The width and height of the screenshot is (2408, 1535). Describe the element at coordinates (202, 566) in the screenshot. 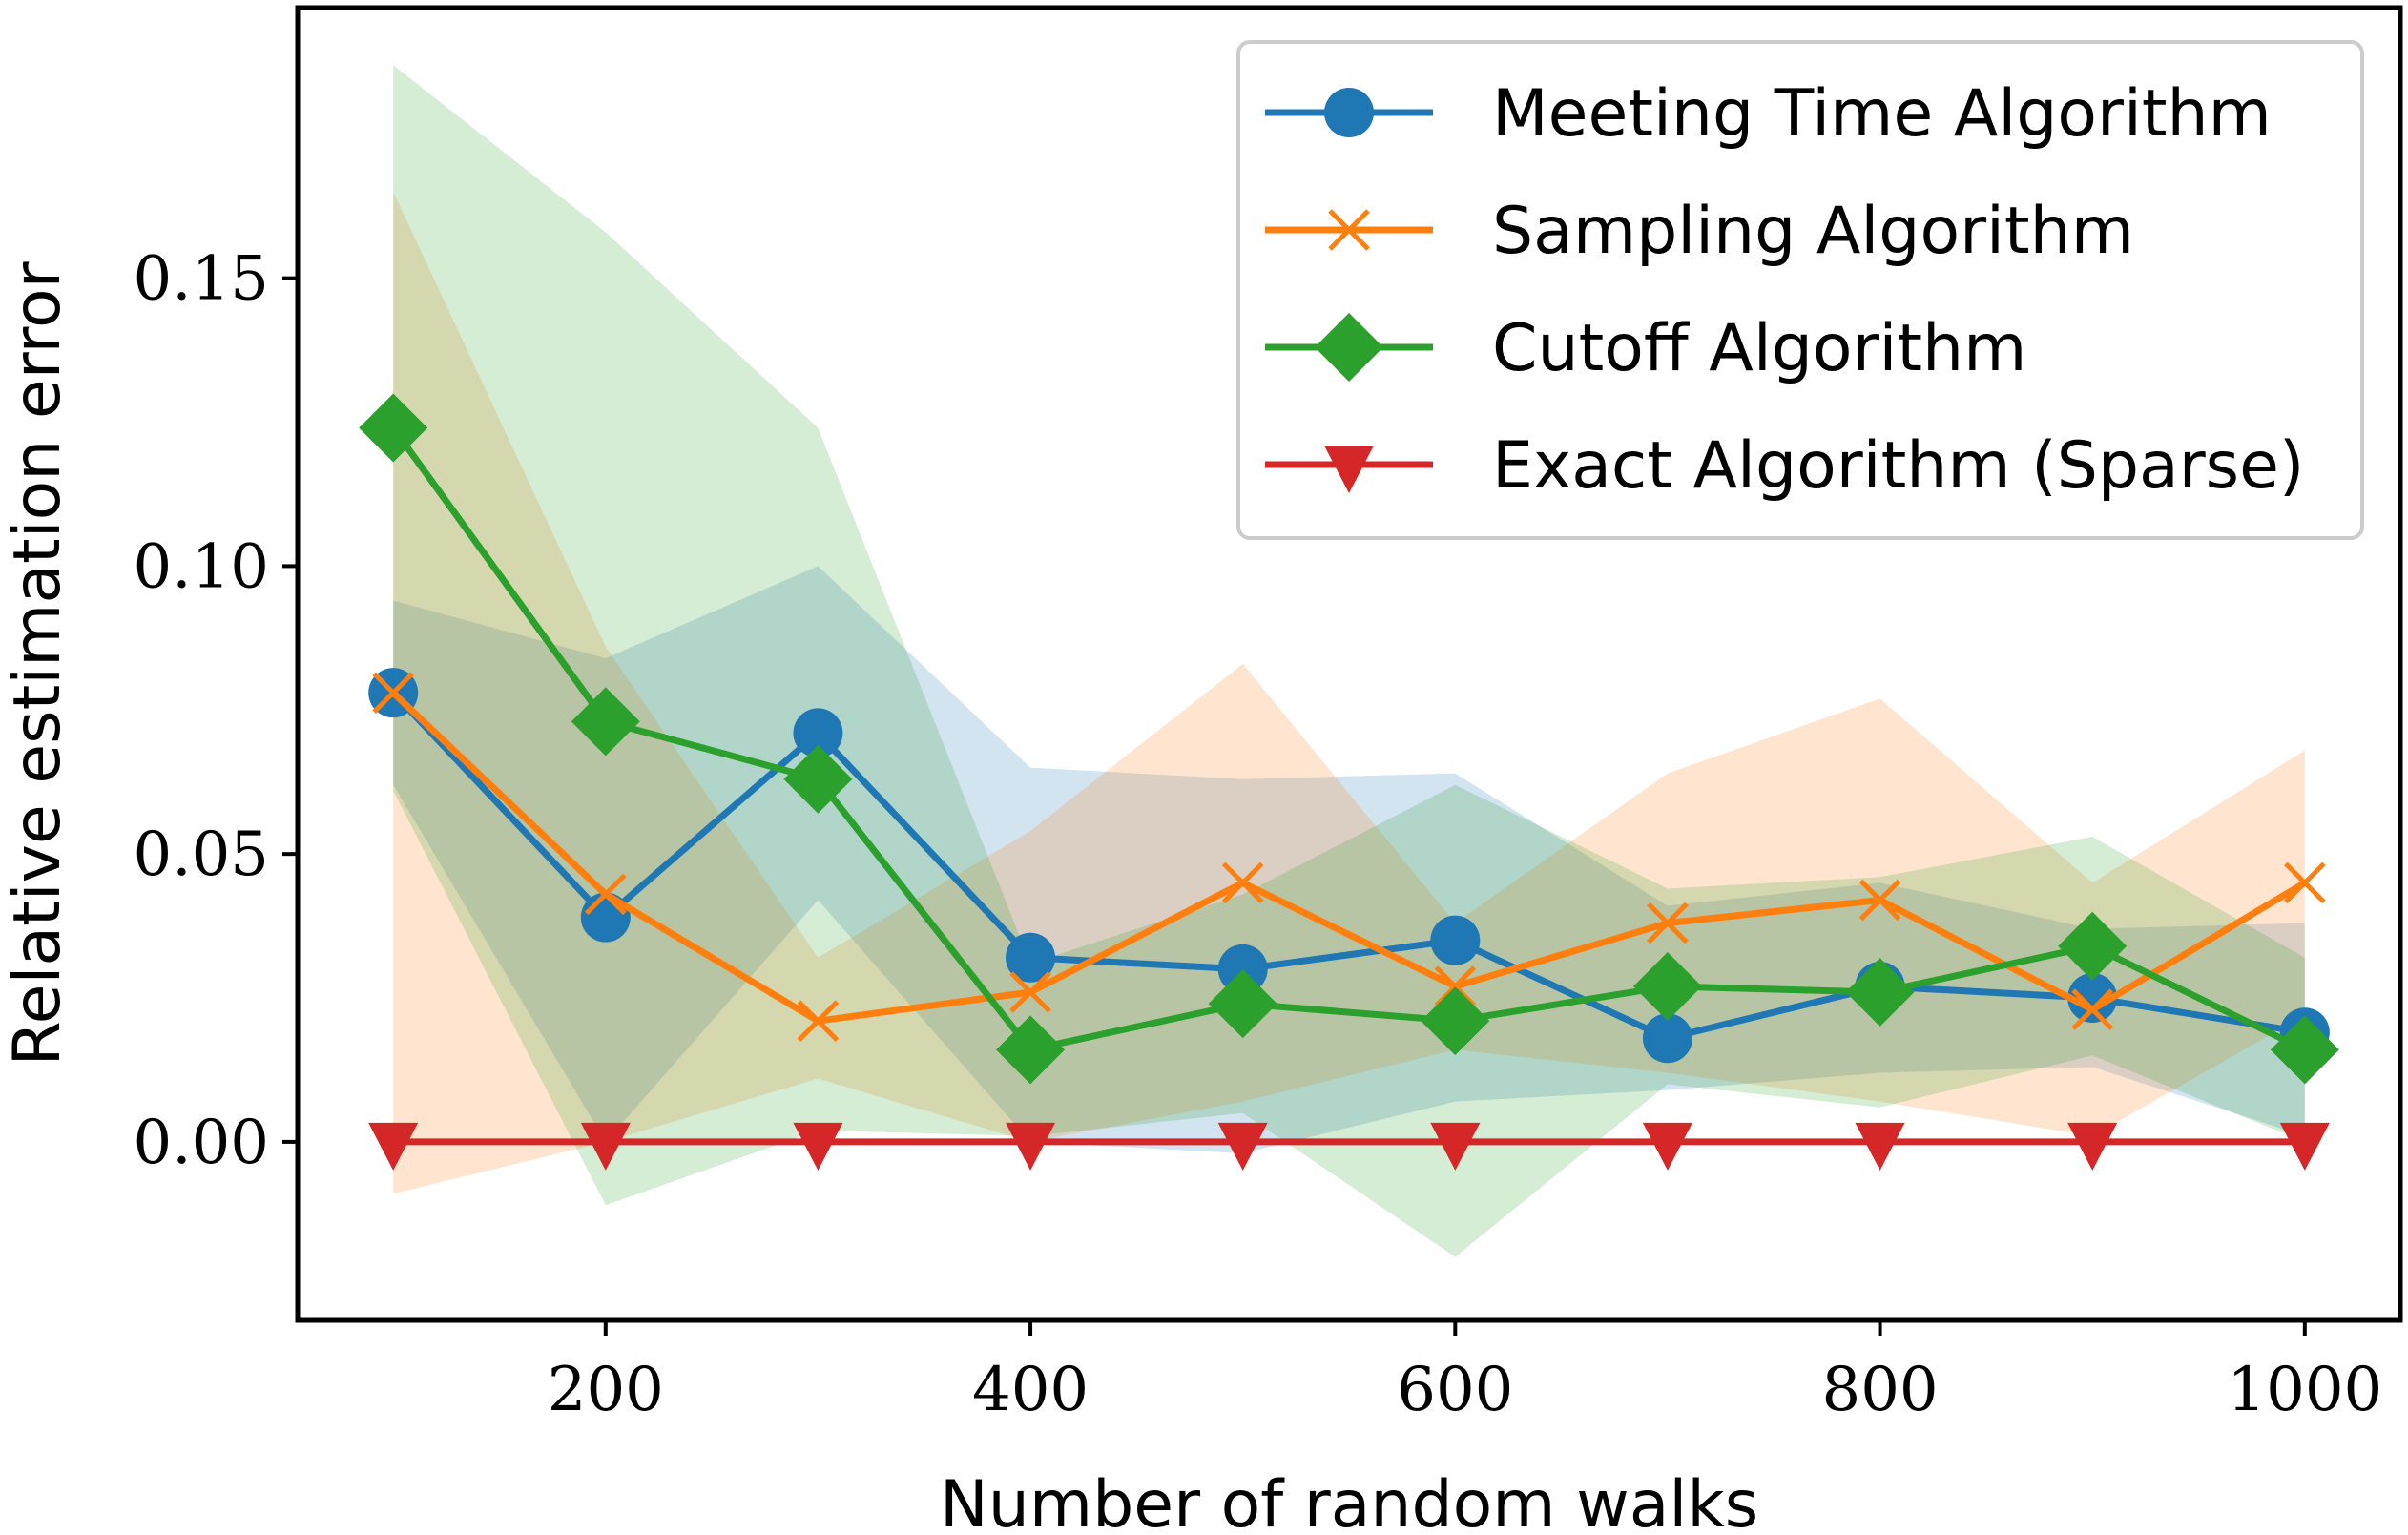

I see `y-tick-label: 0.10` at that location.